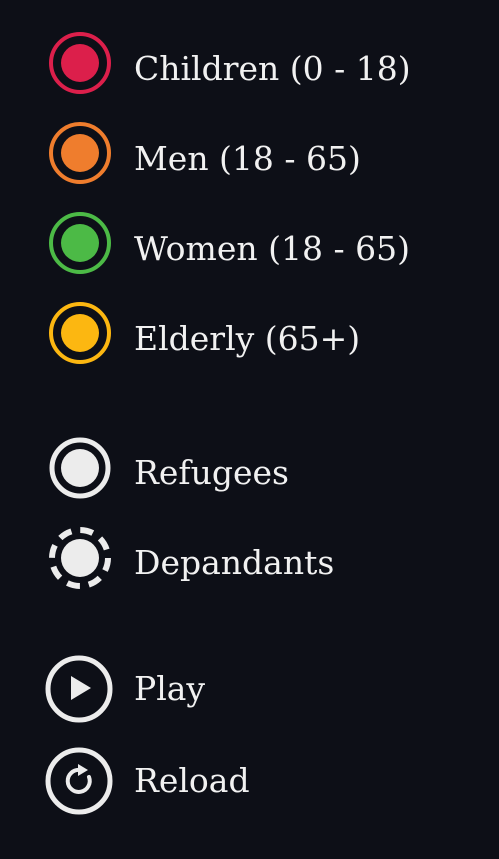  I want to click on legend-item-depandants: Depandants, so click(189, 562).